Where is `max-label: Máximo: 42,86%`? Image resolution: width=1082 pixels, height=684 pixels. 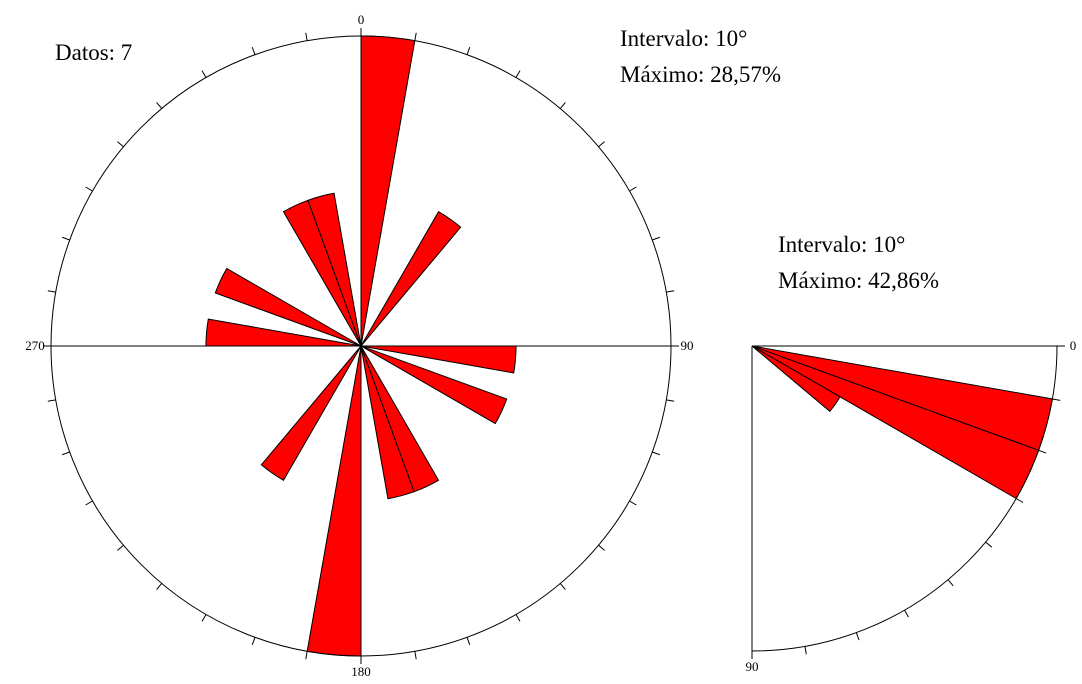
max-label: Máximo: 42,86% is located at coordinates (858, 280).